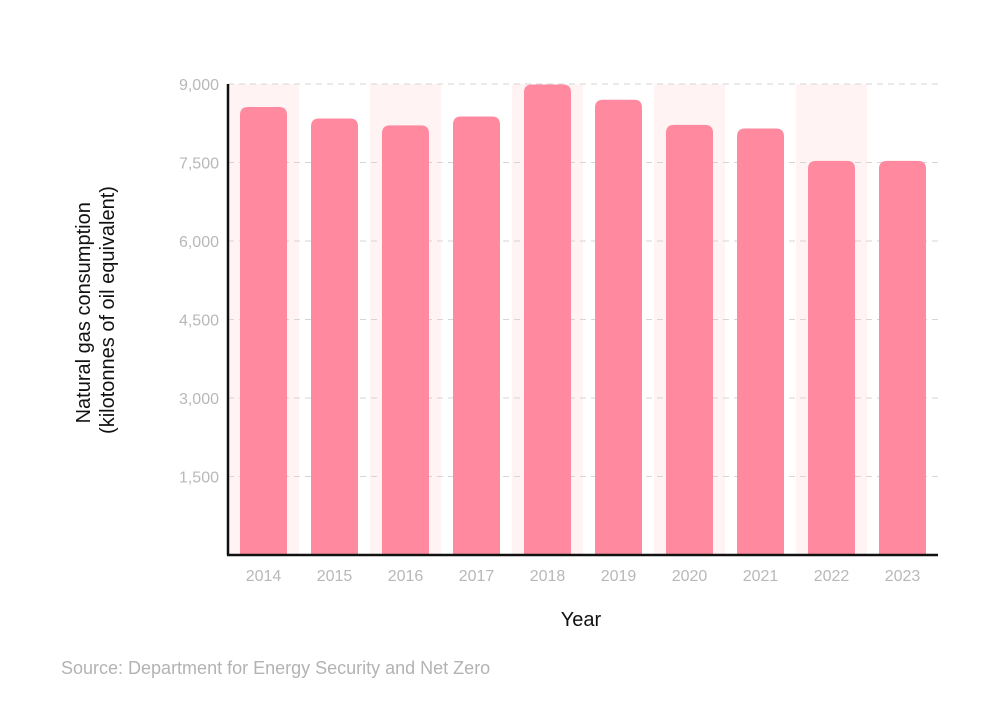 This screenshot has height=710, width=1000. Describe the element at coordinates (264, 576) in the screenshot. I see `x-tick-label: 2014` at that location.